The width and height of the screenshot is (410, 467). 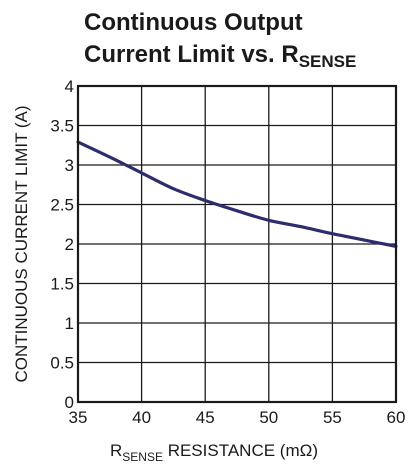 I want to click on y-tick-label: 2, so click(x=69, y=244).